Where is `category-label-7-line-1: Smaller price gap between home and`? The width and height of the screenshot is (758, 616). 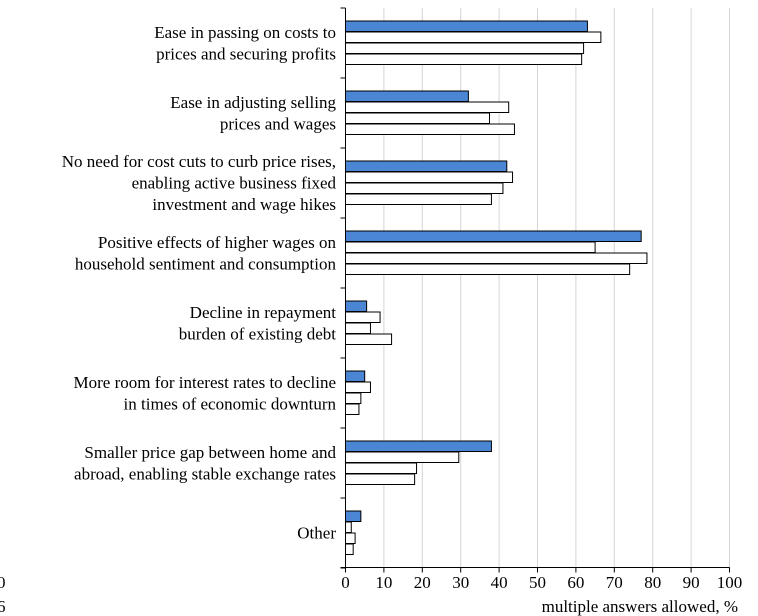
category-label-7-line-1: Smaller price gap between home and is located at coordinates (210, 452).